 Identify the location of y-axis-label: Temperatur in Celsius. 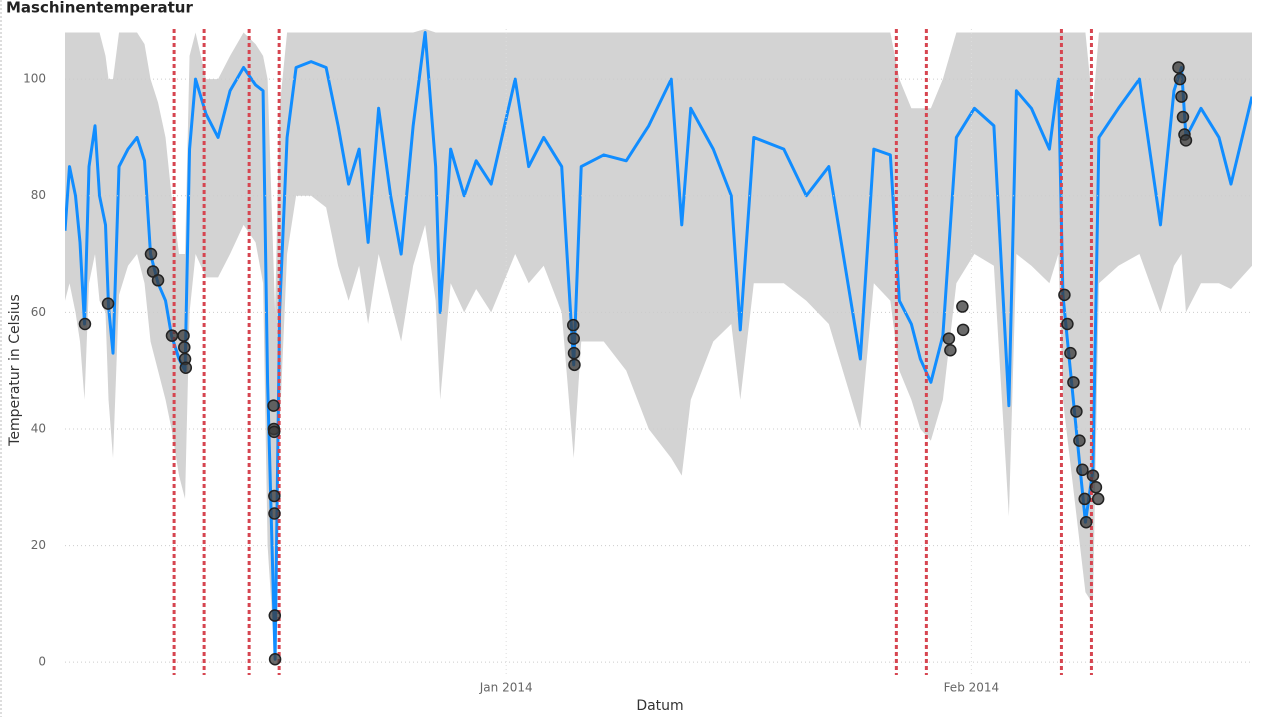
(15, 370).